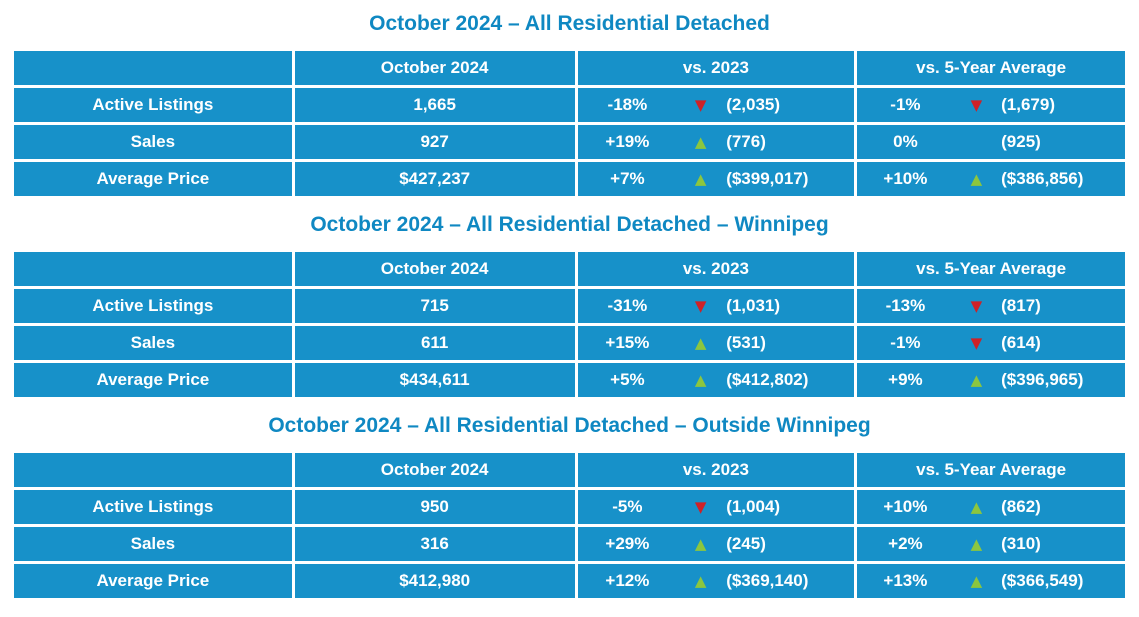  I want to click on vs-2023-cell: -18% ▼ (2,035), so click(716, 105).